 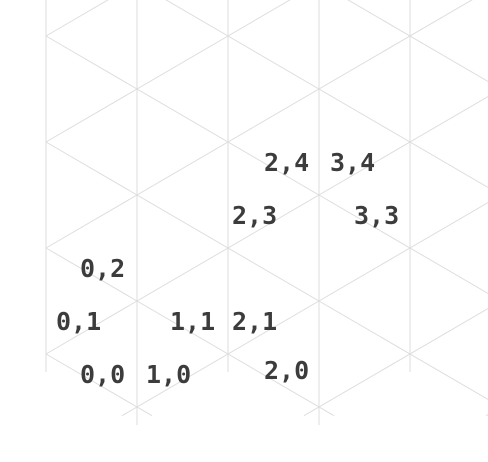 What do you see at coordinates (102, 374) in the screenshot?
I see `cell-label: 0,0` at bounding box center [102, 374].